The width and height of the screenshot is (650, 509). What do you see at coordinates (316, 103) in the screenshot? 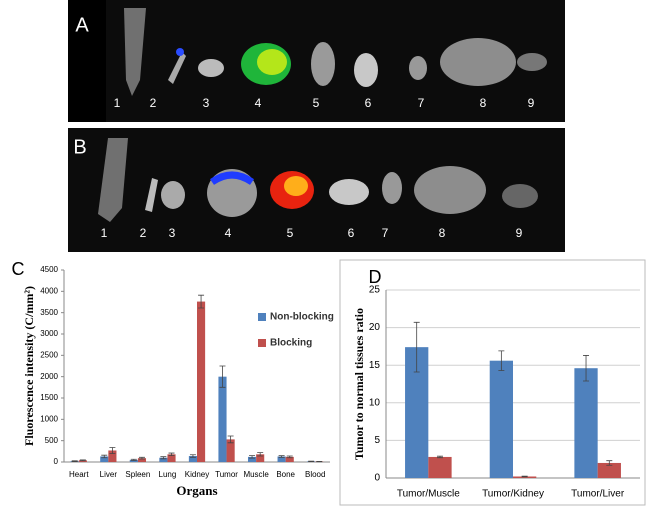
I see `organ-number: 5` at bounding box center [316, 103].